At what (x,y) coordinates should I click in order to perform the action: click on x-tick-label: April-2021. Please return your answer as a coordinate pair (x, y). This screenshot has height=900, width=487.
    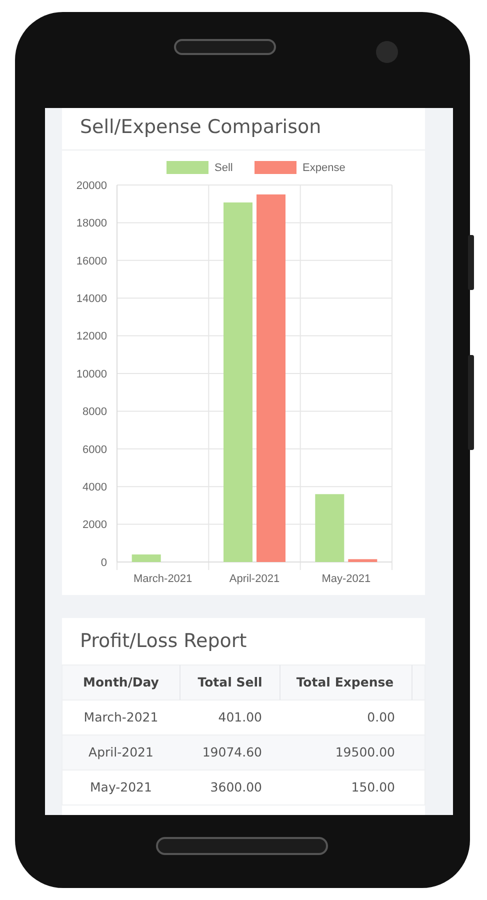
    Looking at the image, I should click on (254, 579).